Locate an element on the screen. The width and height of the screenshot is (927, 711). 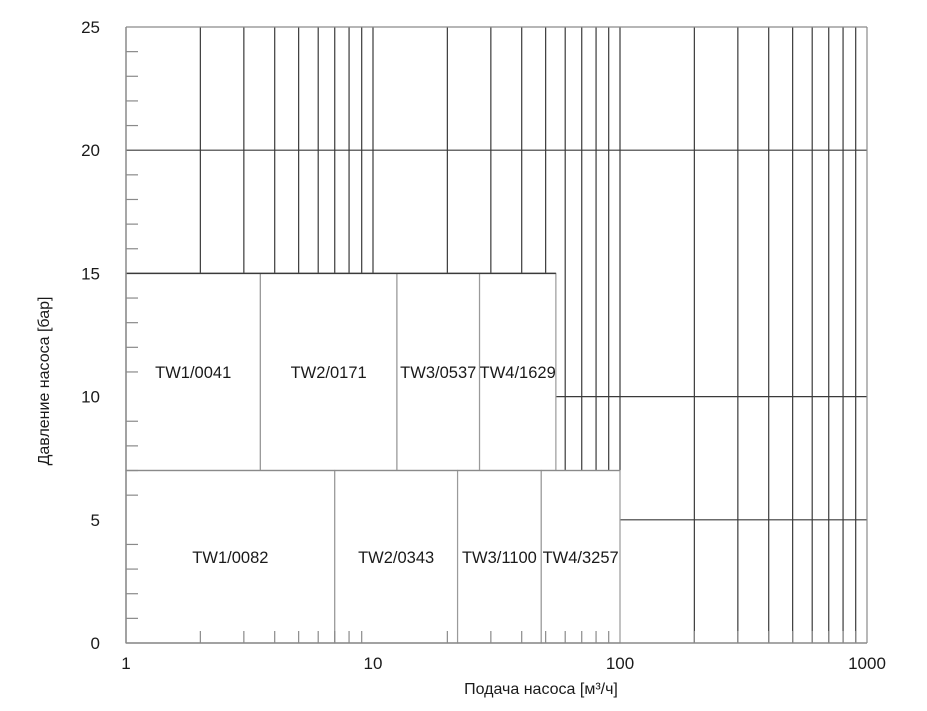
x-tick-label: 1000 is located at coordinates (867, 663).